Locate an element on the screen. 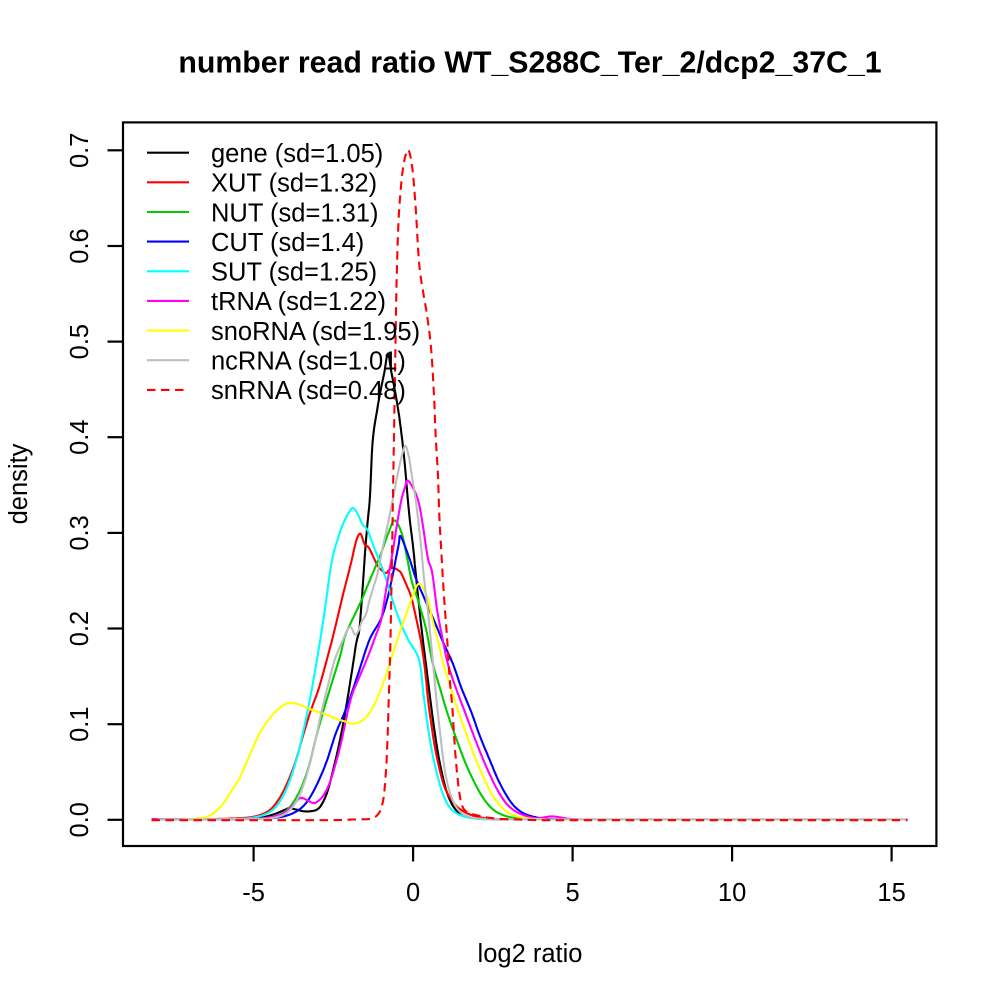  svg-text: NUT (sd=1.31) is located at coordinates (294, 213).